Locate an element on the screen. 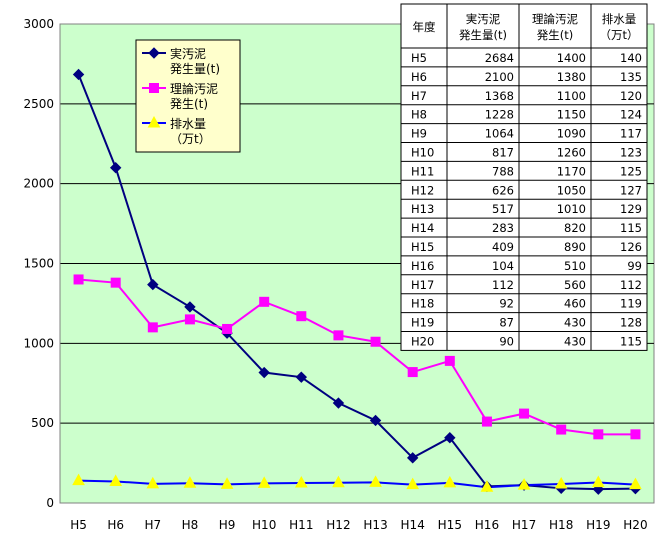 This screenshot has height=539, width=661. legend-box is located at coordinates (188, 96).